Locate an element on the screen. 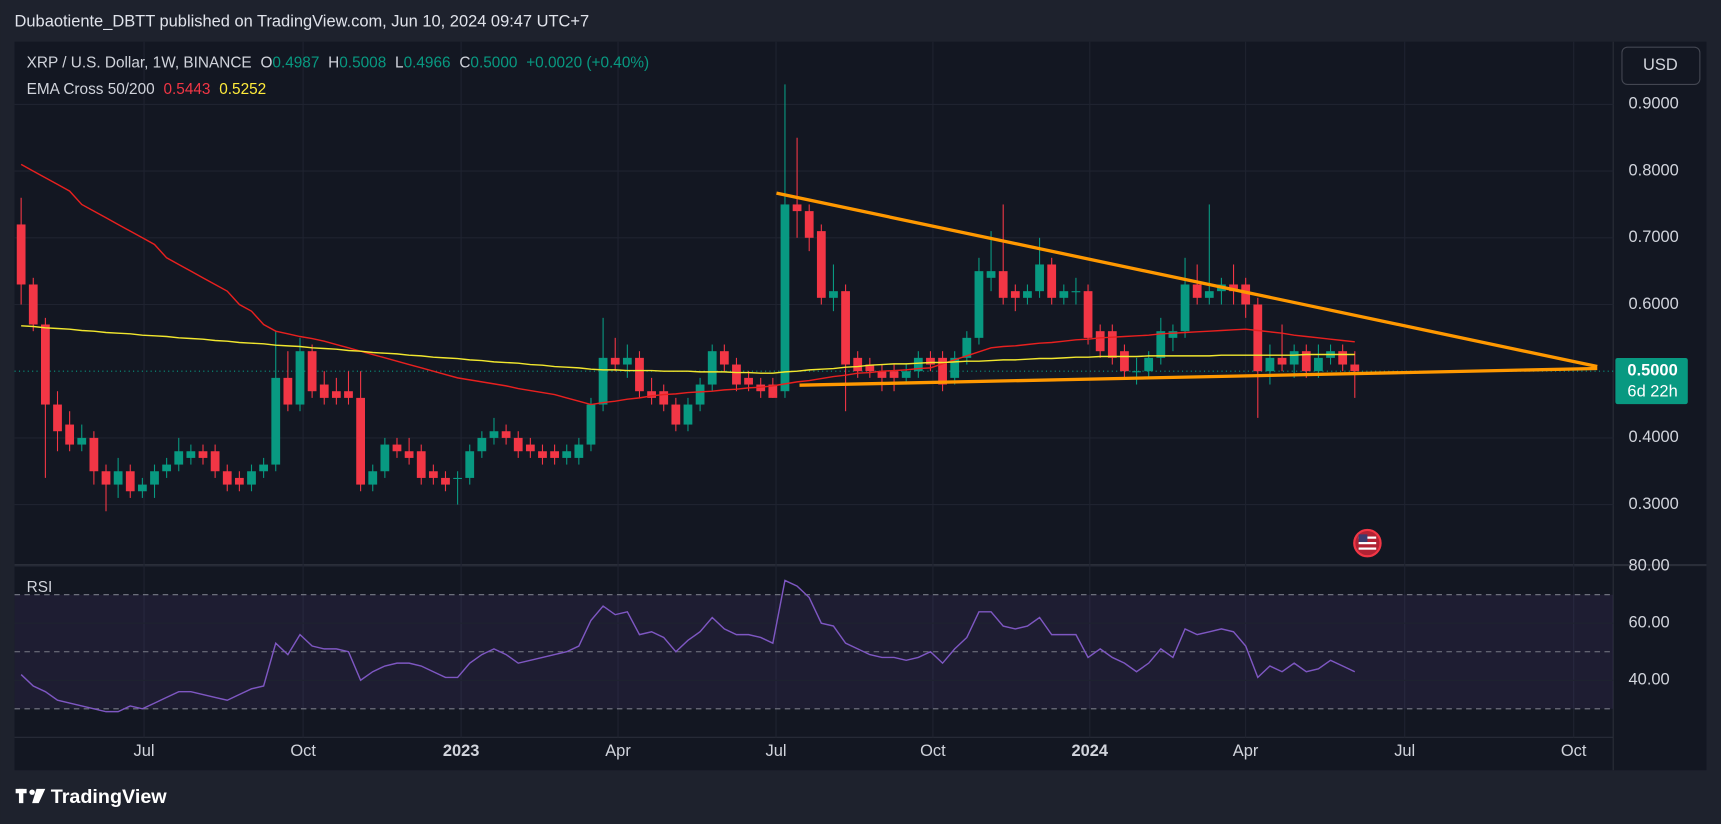 The width and height of the screenshot is (1721, 824). currency-button is located at coordinates (1661, 66).